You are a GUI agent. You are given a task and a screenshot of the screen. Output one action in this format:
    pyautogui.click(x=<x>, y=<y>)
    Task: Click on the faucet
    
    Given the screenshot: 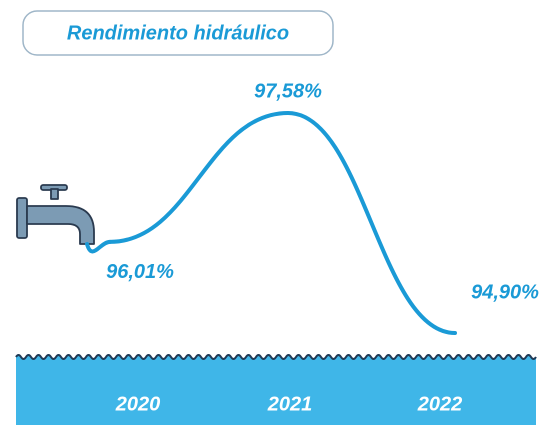 What is the action you would take?
    pyautogui.click(x=55, y=214)
    